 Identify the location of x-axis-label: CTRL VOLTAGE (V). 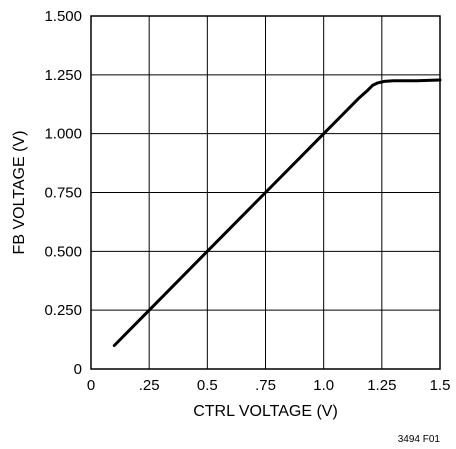
(265, 411).